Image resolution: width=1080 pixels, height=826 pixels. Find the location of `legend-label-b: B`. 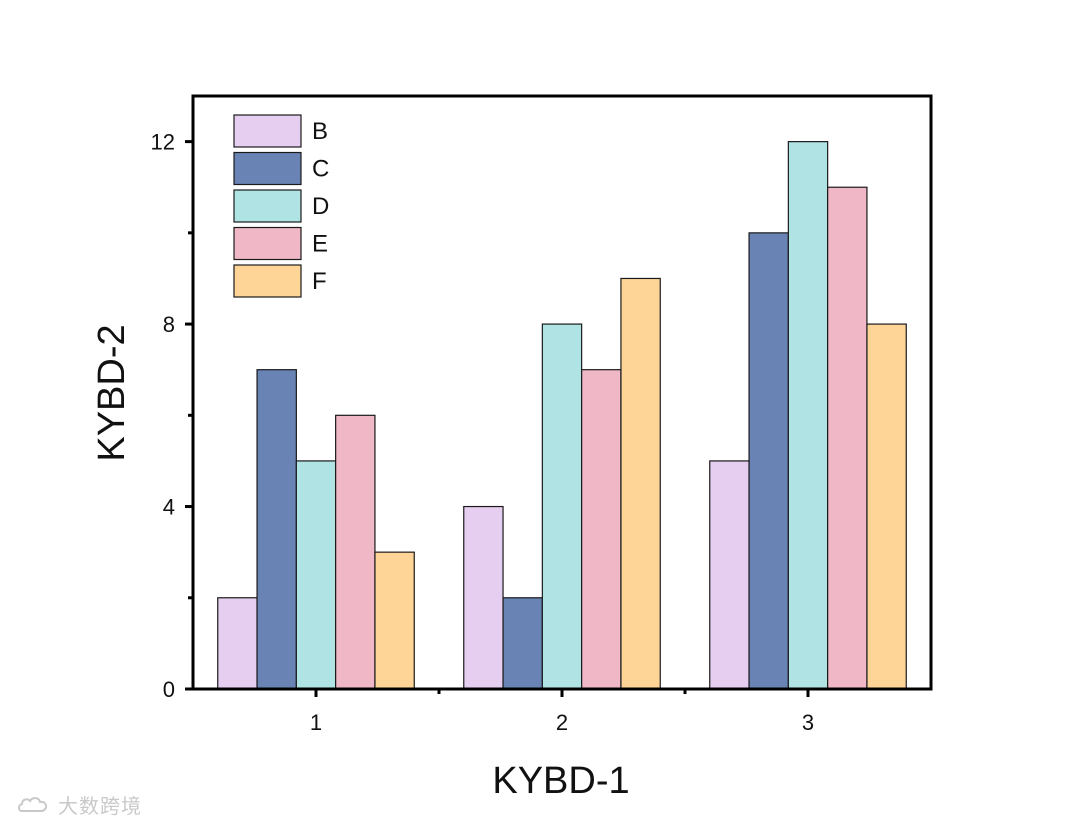

legend-label-b: B is located at coordinates (320, 131).